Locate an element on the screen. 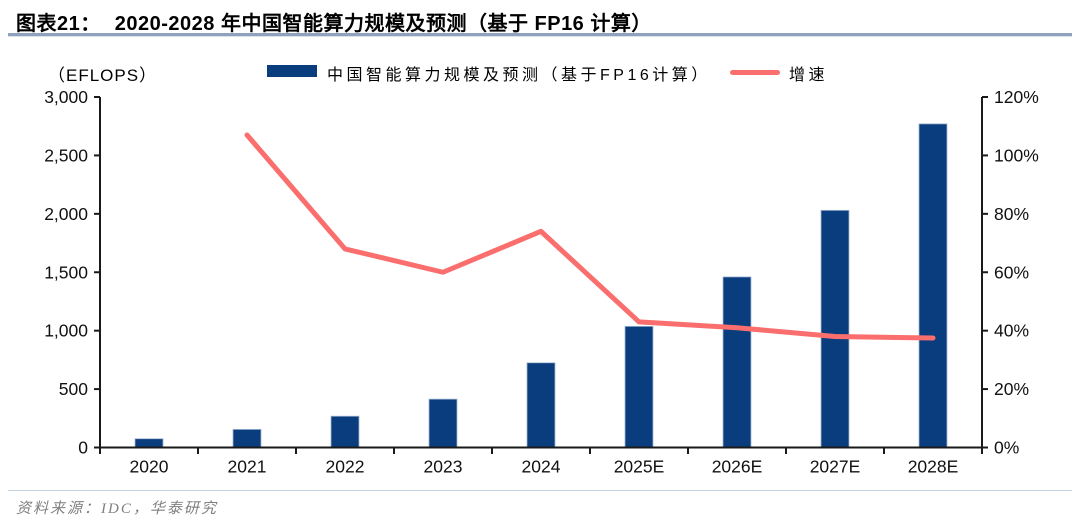  legend-line-swatch is located at coordinates (755, 72).